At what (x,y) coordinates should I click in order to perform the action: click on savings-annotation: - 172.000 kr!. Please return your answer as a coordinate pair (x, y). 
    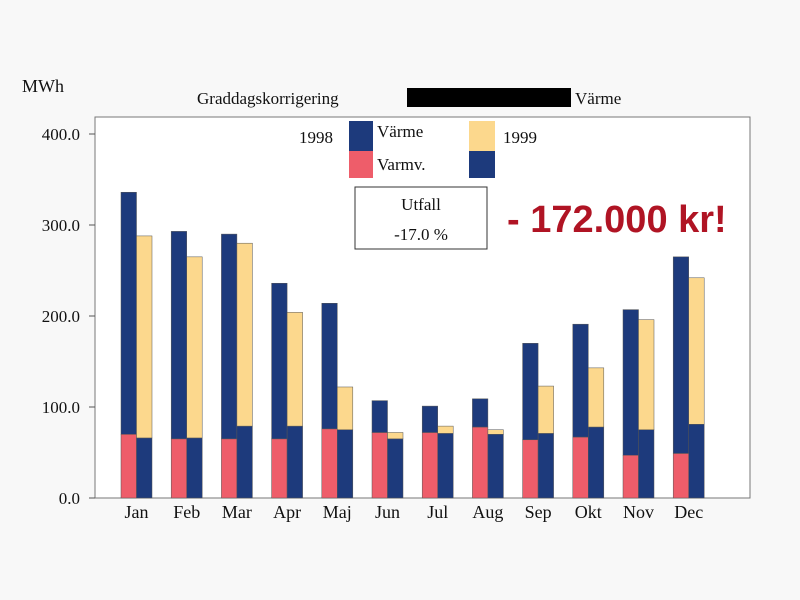
    Looking at the image, I should click on (617, 220).